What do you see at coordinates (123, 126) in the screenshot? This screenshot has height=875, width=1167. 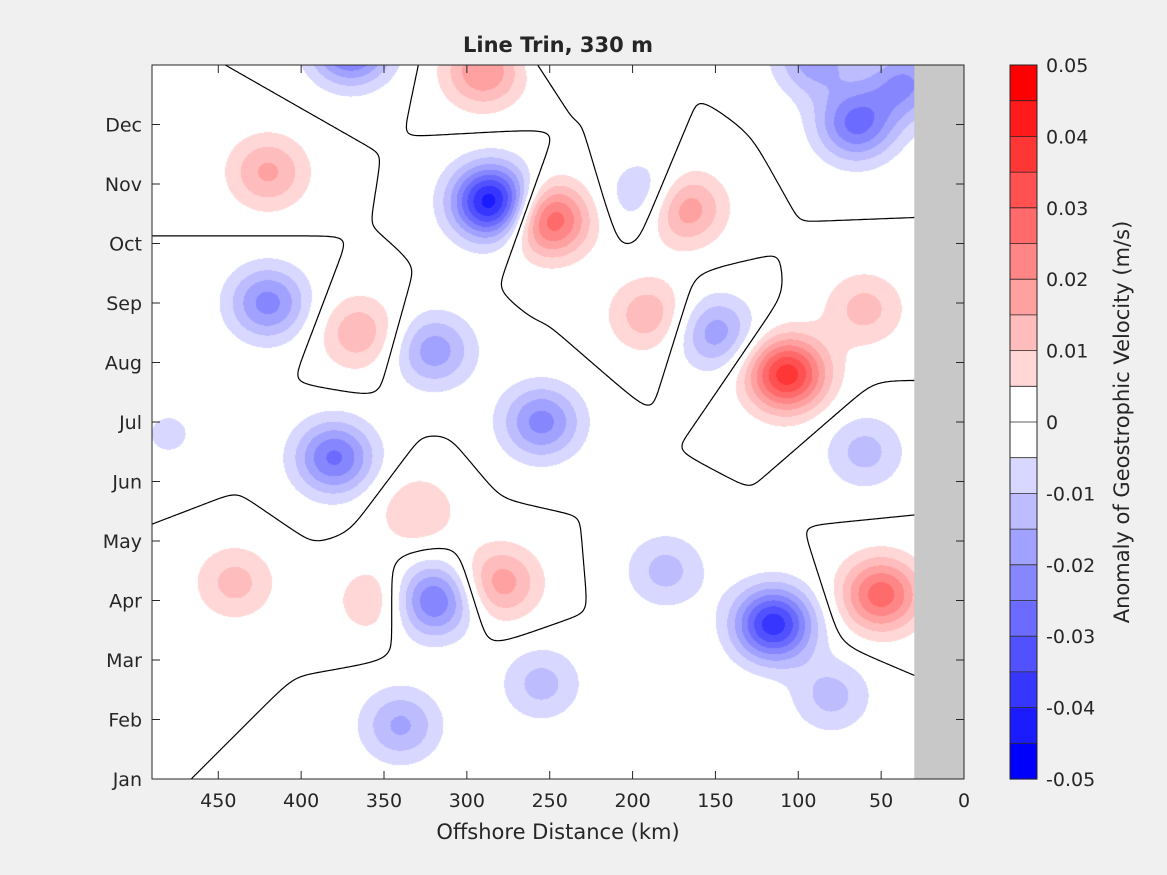 I see `y-tick-label-dec: Dec` at bounding box center [123, 126].